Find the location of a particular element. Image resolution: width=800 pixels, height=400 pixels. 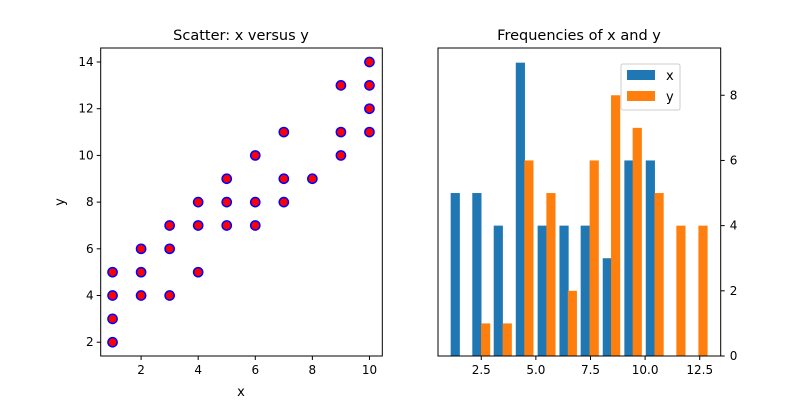

legend-label-x: x is located at coordinates (670, 76).